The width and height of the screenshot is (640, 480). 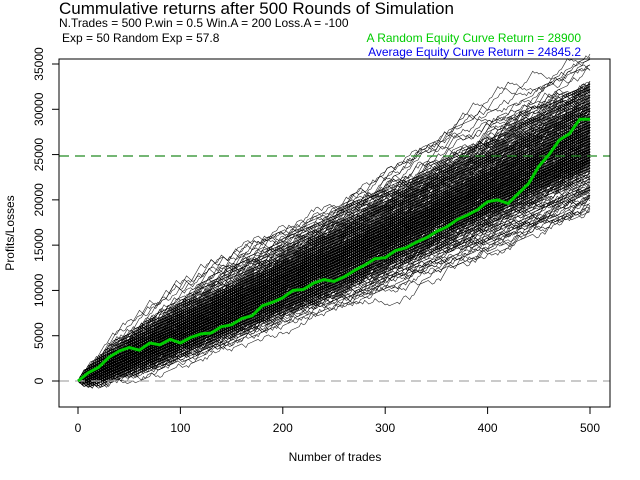 I want to click on y-tick-label: 5000, so click(x=39, y=335).